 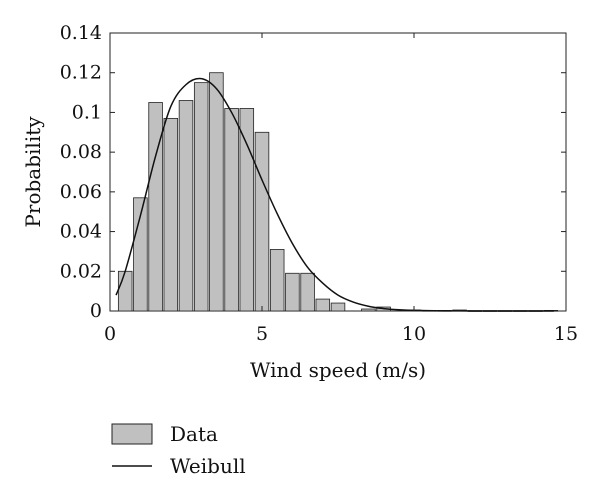 I want to click on y-tick-labels: 0 0.02 0.04 0.06 0.08 0.1 0.12 0.14, so click(x=81, y=172).